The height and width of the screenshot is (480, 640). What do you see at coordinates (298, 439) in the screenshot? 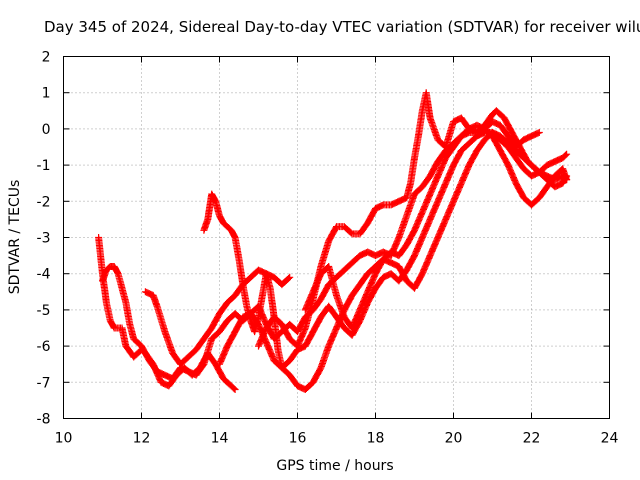
I see `x-tick-label: 16` at bounding box center [298, 439].